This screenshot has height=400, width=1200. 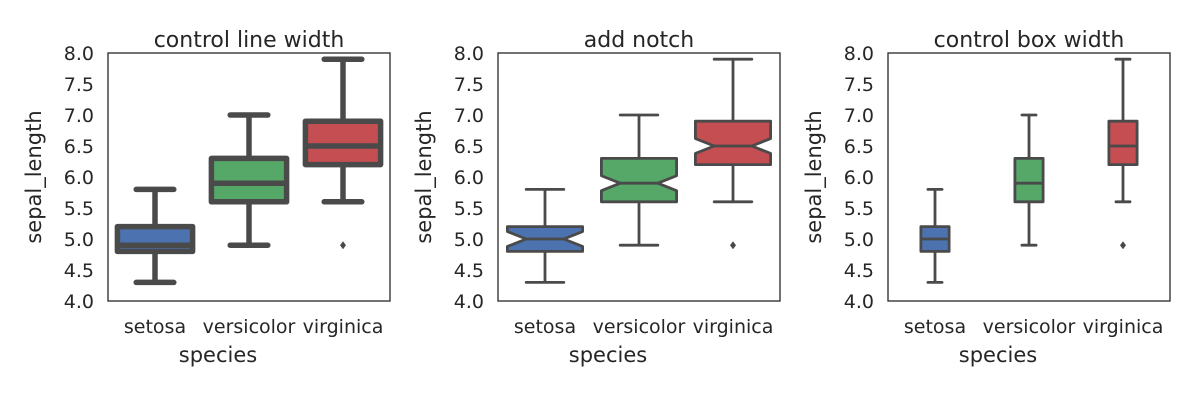 I want to click on chart-title: add notch, so click(x=639, y=40).